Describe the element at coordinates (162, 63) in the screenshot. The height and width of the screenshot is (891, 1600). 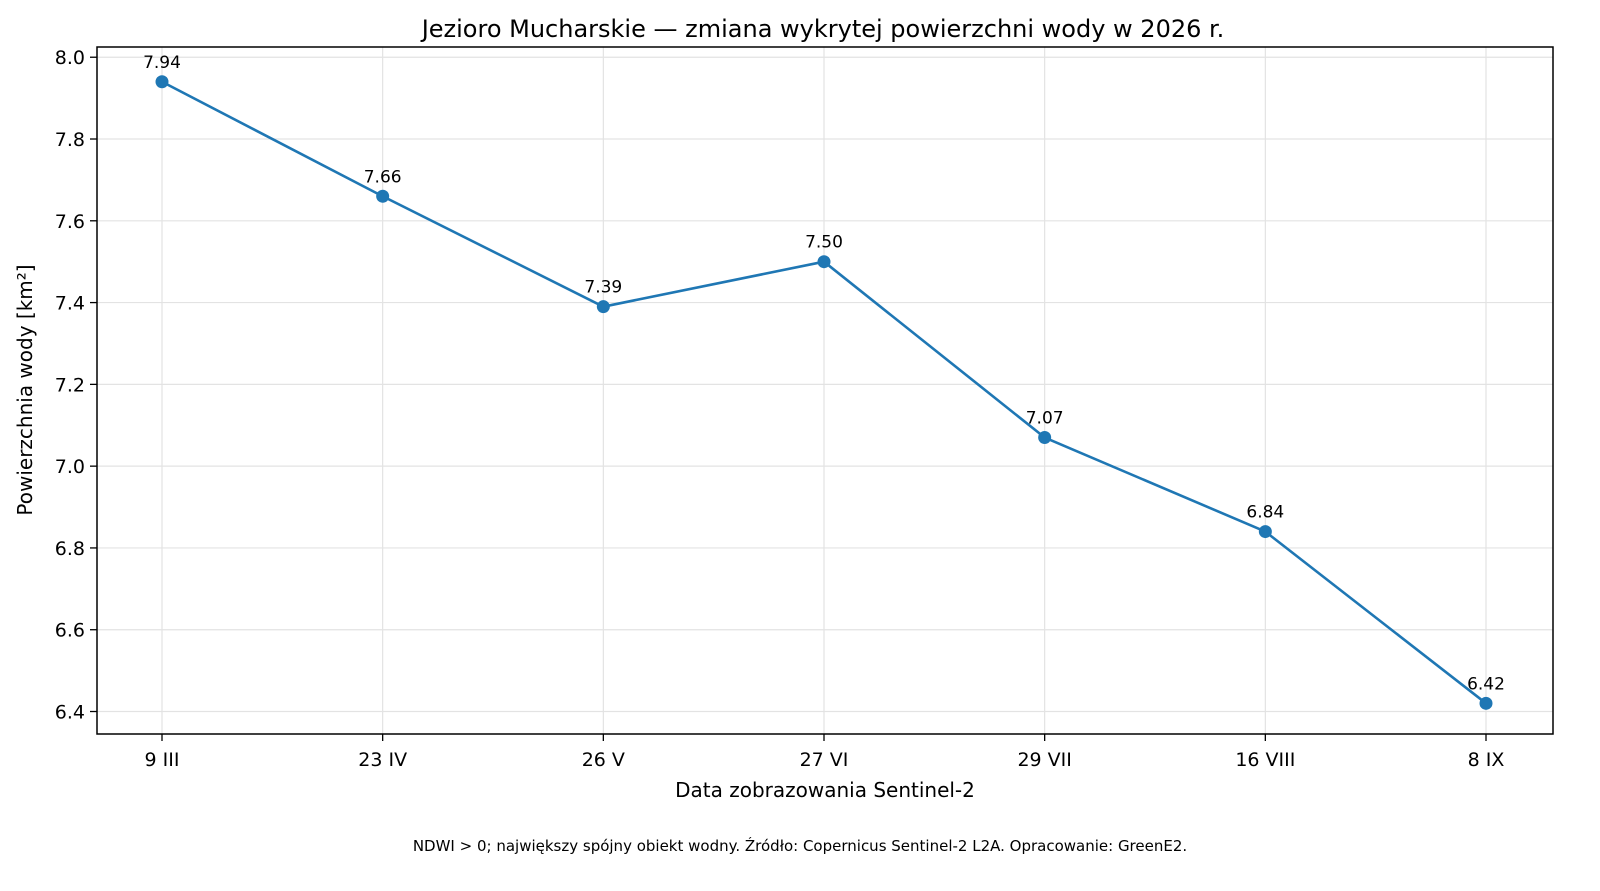
I see `data-label: 7.94` at that location.